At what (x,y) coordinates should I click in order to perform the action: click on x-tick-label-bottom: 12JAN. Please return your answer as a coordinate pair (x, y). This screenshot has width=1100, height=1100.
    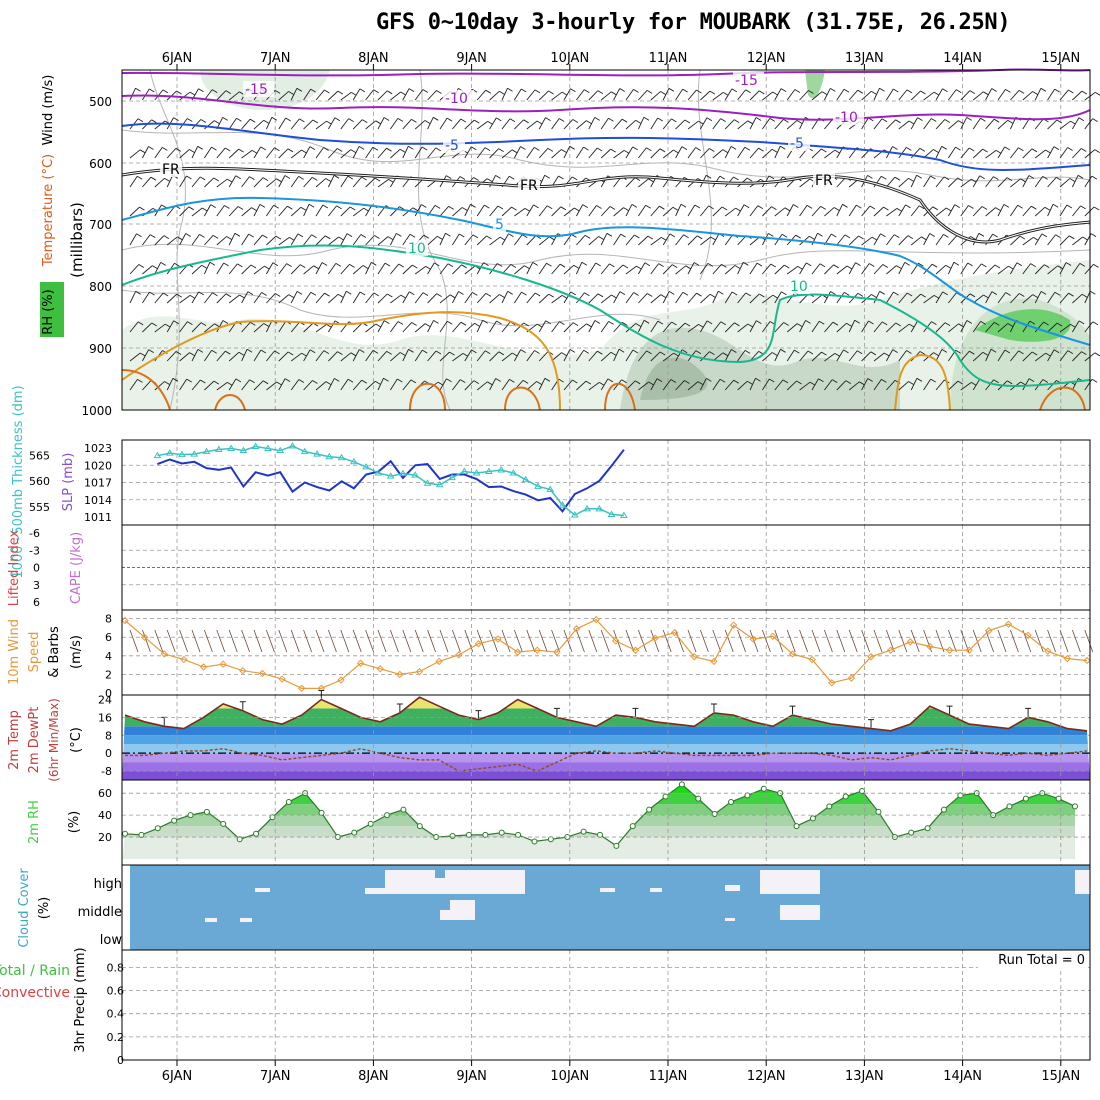
    Looking at the image, I should click on (766, 1076).